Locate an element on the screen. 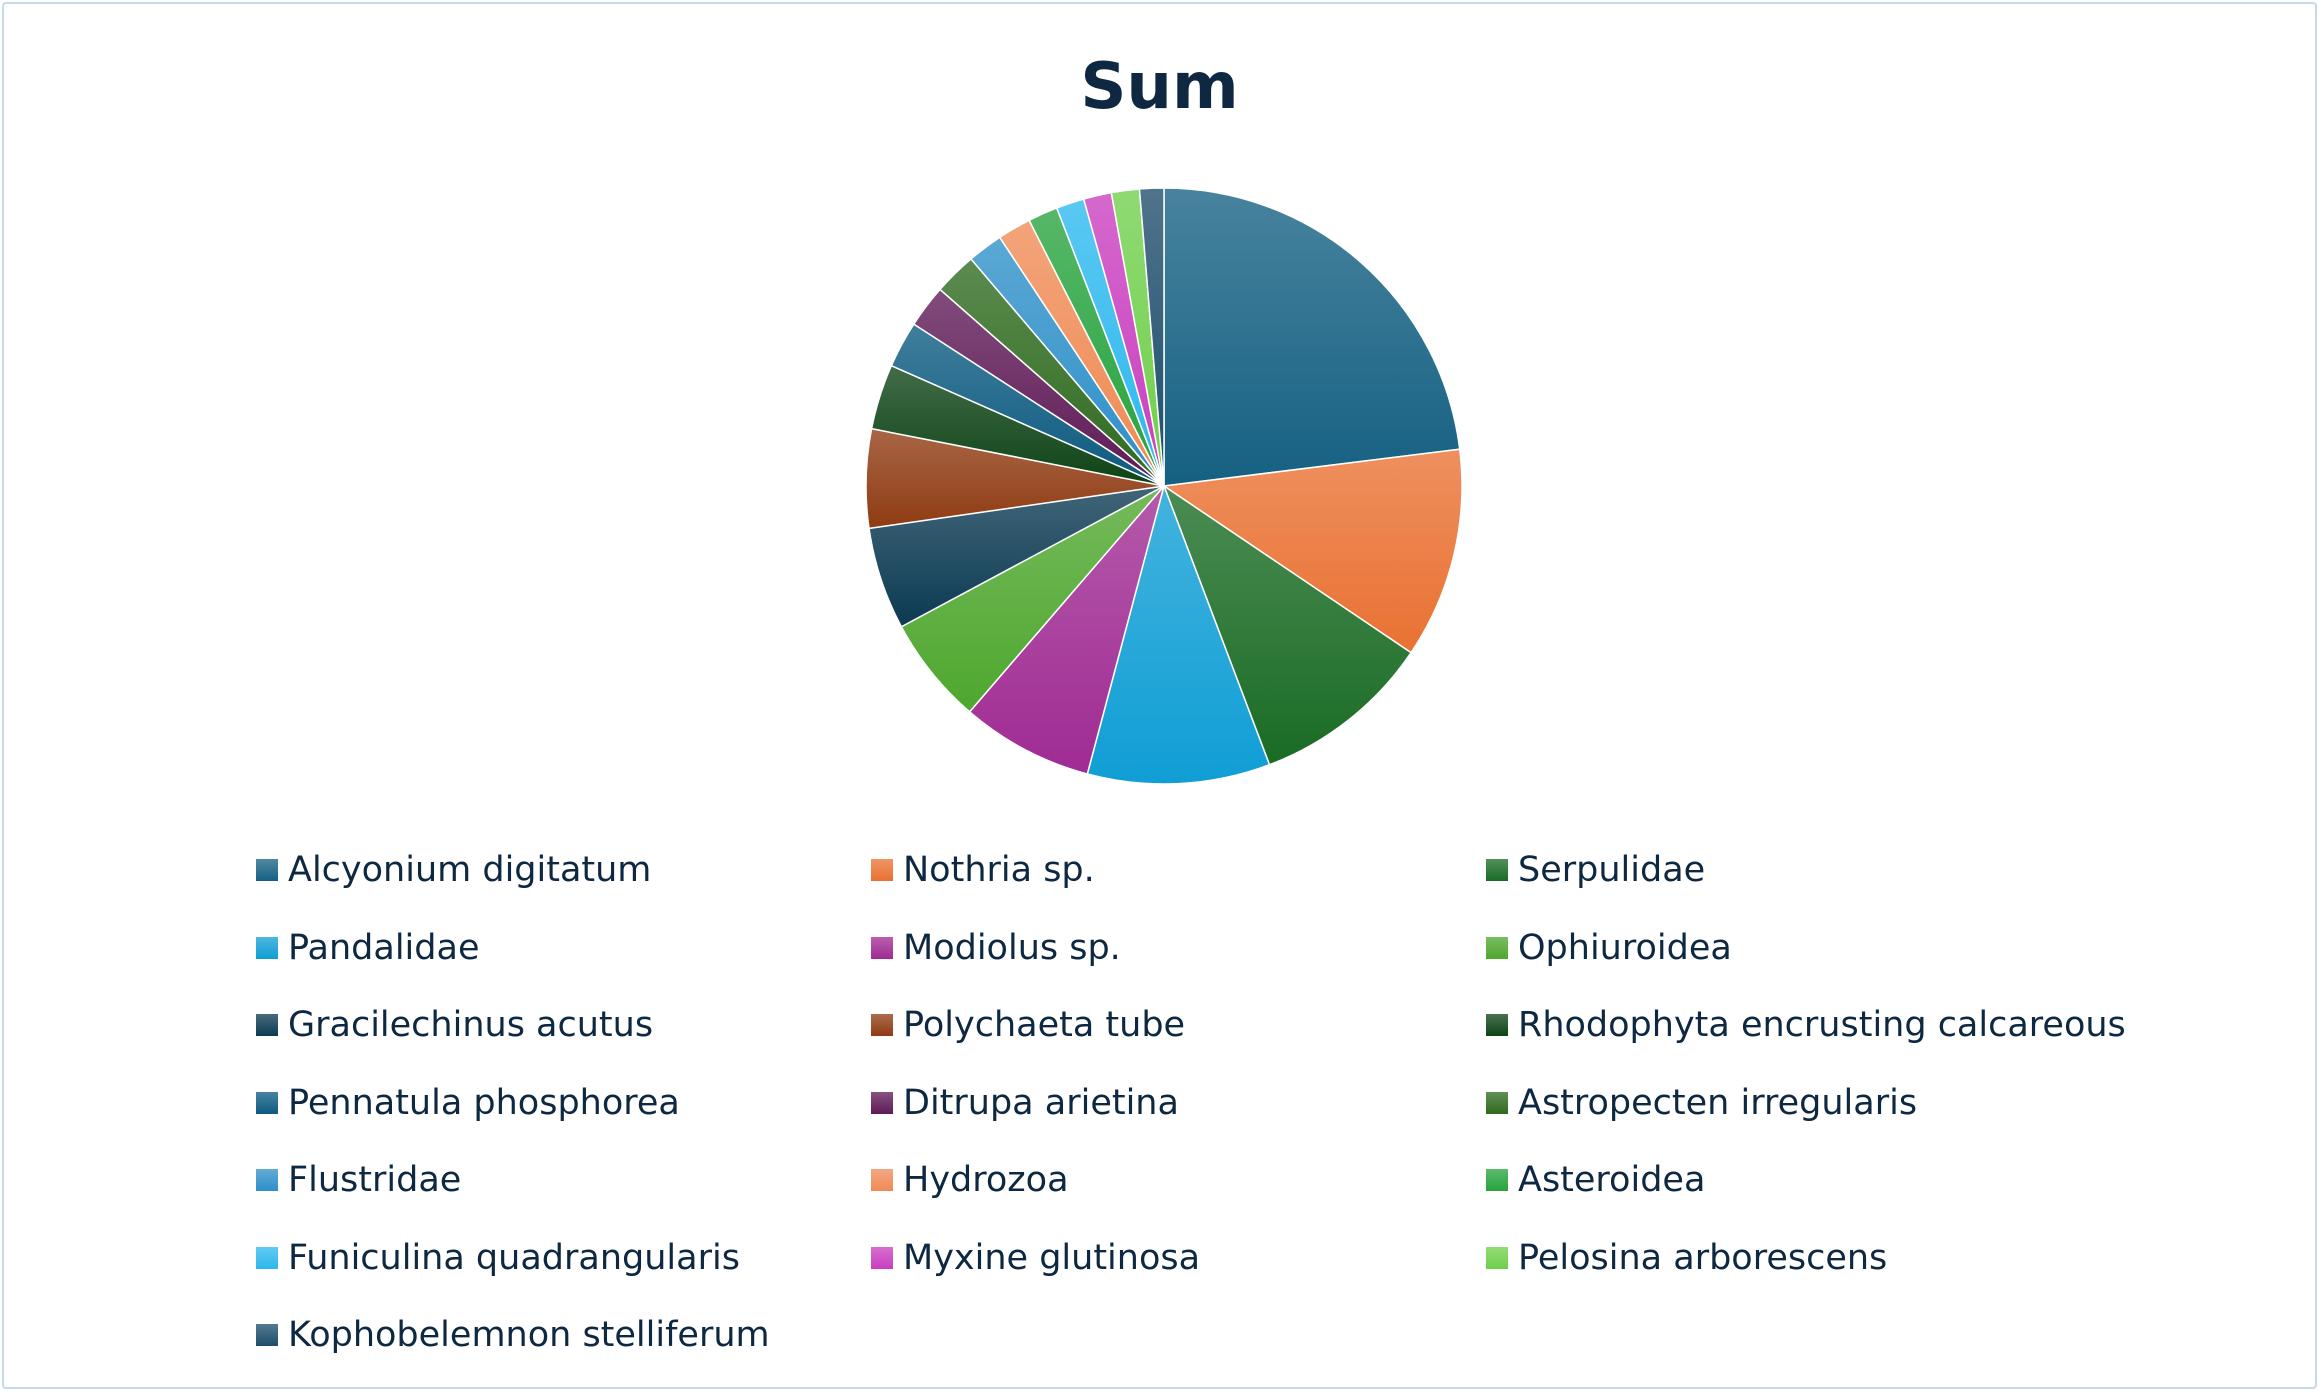 The image size is (2319, 1391). legend-label: Pandalidae is located at coordinates (384, 947).